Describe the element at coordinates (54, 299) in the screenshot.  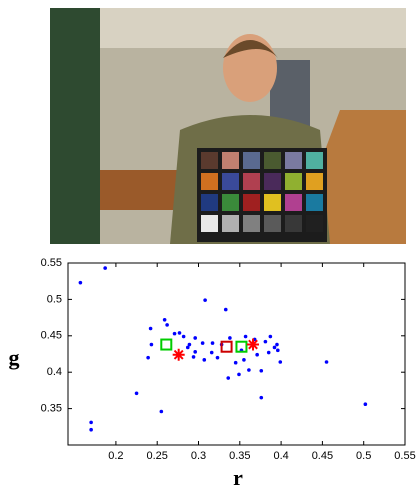
I see `y-tick-label: 0.5` at that location.